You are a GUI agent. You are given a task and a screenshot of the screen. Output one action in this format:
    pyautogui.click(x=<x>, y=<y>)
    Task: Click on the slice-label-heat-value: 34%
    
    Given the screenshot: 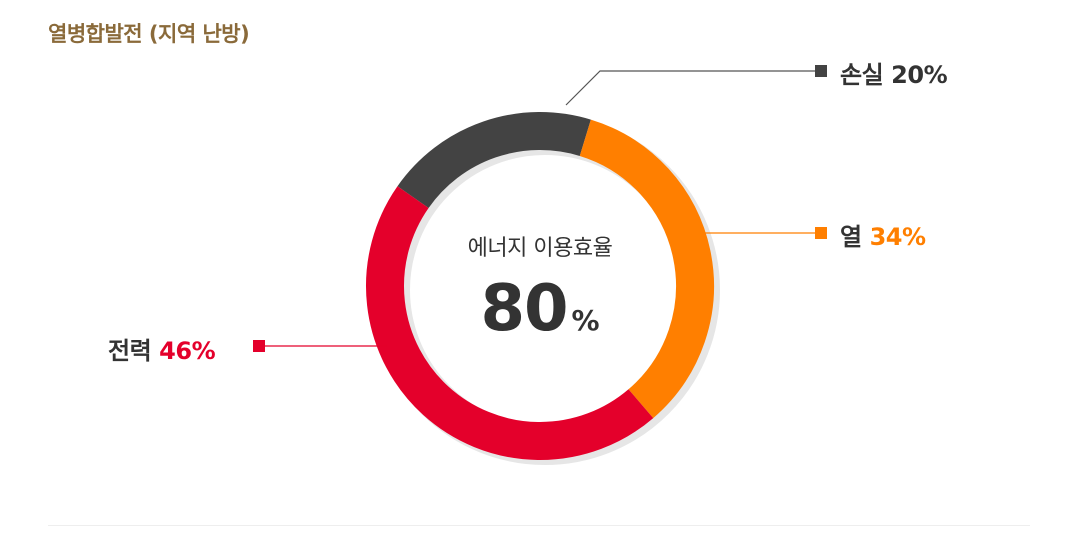 What is the action you would take?
    pyautogui.click(x=897, y=237)
    